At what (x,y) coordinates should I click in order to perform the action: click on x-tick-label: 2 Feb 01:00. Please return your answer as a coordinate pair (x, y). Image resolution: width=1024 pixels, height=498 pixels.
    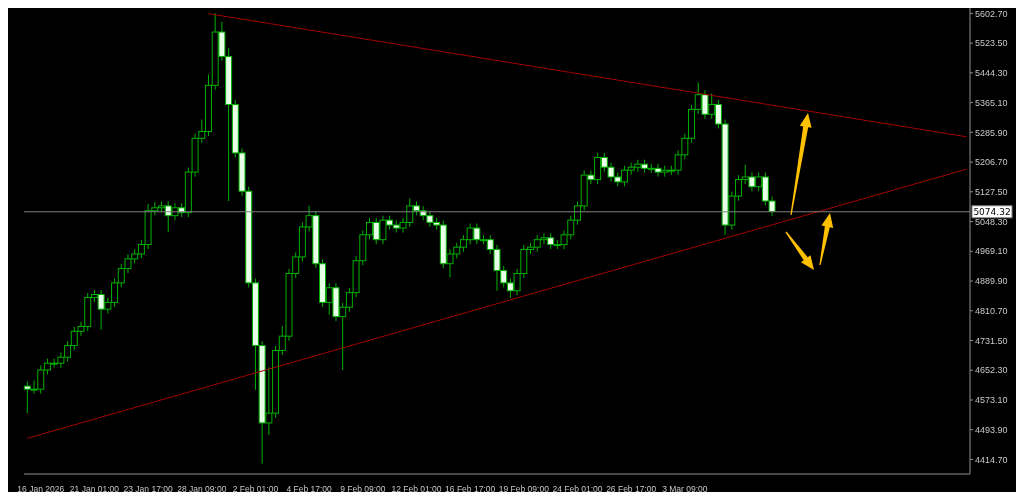
    Looking at the image, I should click on (255, 489).